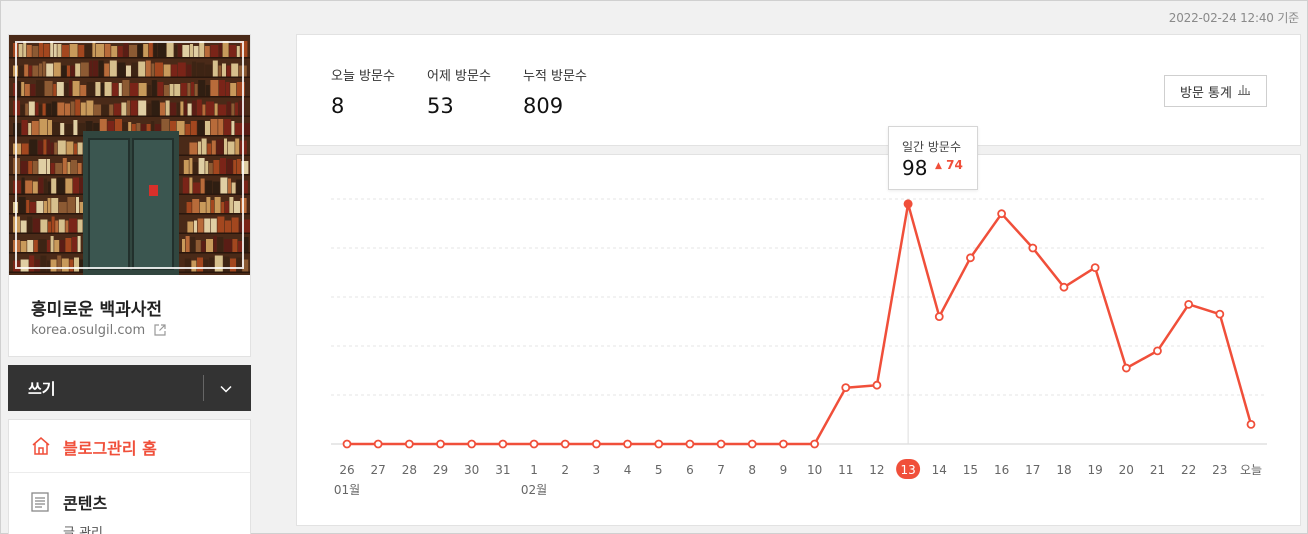 This screenshot has width=1308, height=534. I want to click on stats-timestamp: 2022-02-24 12:40 기준, so click(1233, 18).